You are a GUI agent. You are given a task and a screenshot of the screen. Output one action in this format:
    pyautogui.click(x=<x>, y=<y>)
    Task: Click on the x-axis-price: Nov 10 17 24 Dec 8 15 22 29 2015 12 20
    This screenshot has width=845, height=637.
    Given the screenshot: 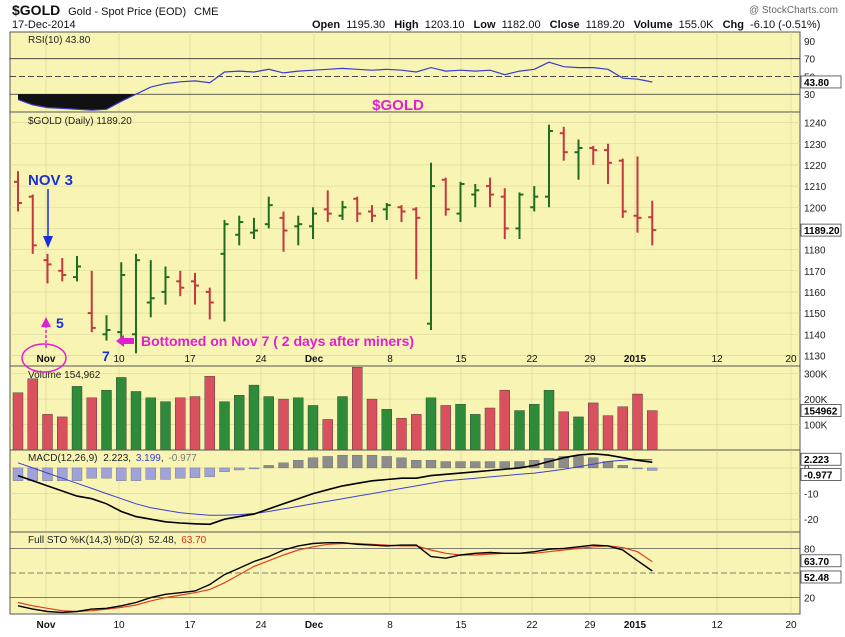 What is the action you would take?
    pyautogui.click(x=417, y=359)
    